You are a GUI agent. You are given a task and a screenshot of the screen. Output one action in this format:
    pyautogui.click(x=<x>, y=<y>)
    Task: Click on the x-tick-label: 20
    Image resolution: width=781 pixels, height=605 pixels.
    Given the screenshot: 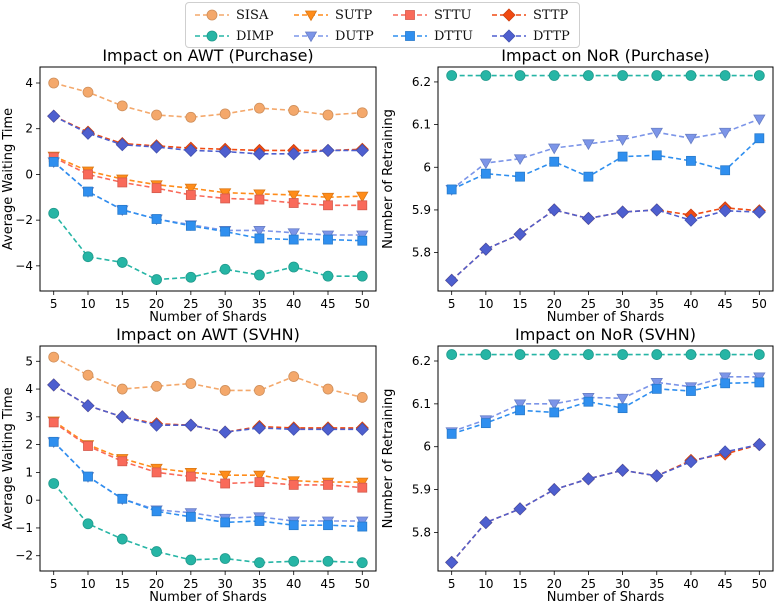 What is the action you would take?
    pyautogui.click(x=156, y=304)
    